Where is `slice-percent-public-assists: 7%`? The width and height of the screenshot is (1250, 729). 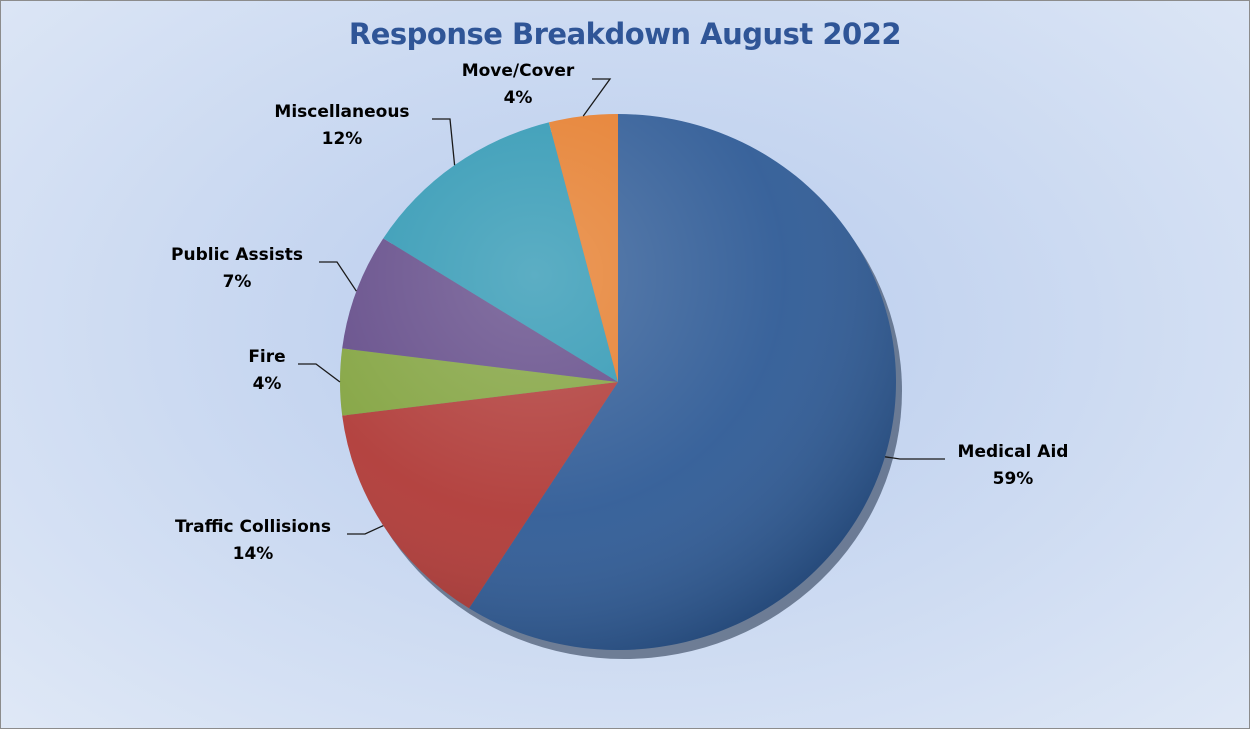 slice-percent-public-assists: 7% is located at coordinates (237, 282).